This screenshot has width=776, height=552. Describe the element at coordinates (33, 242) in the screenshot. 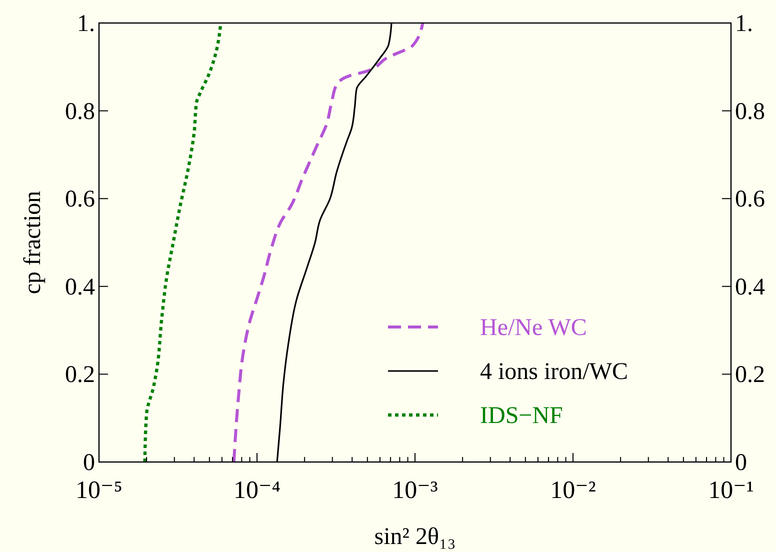

I see `y-axis-title: cp fraction` at that location.